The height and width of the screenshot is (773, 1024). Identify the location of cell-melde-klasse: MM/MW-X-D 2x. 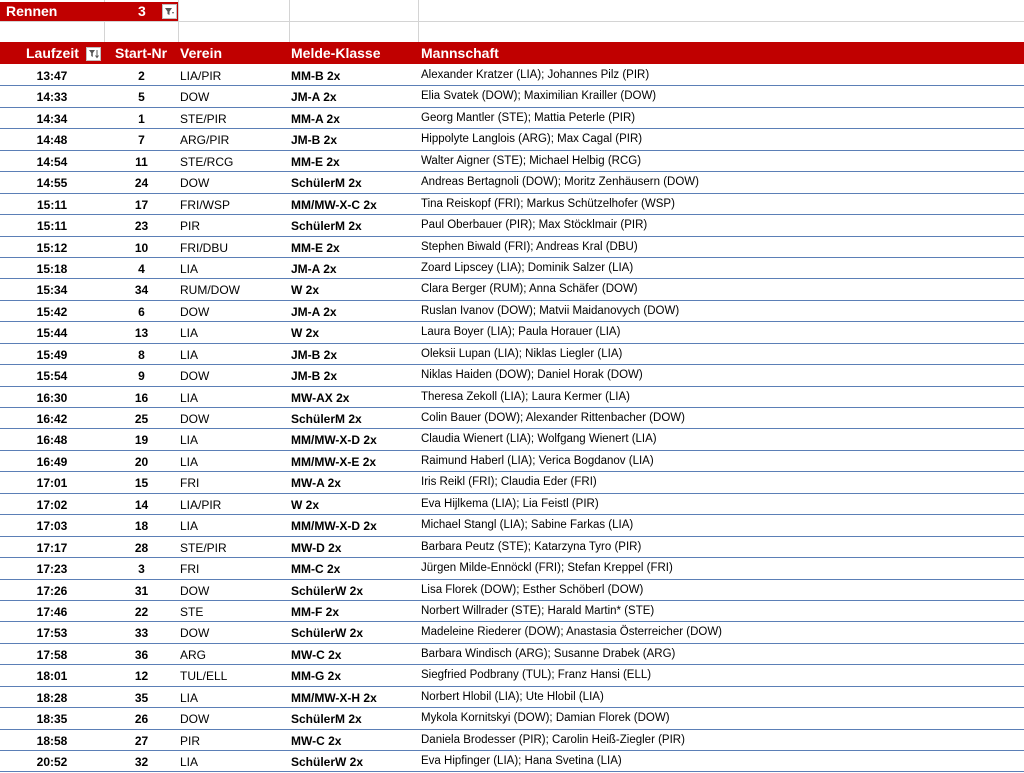
(334, 440).